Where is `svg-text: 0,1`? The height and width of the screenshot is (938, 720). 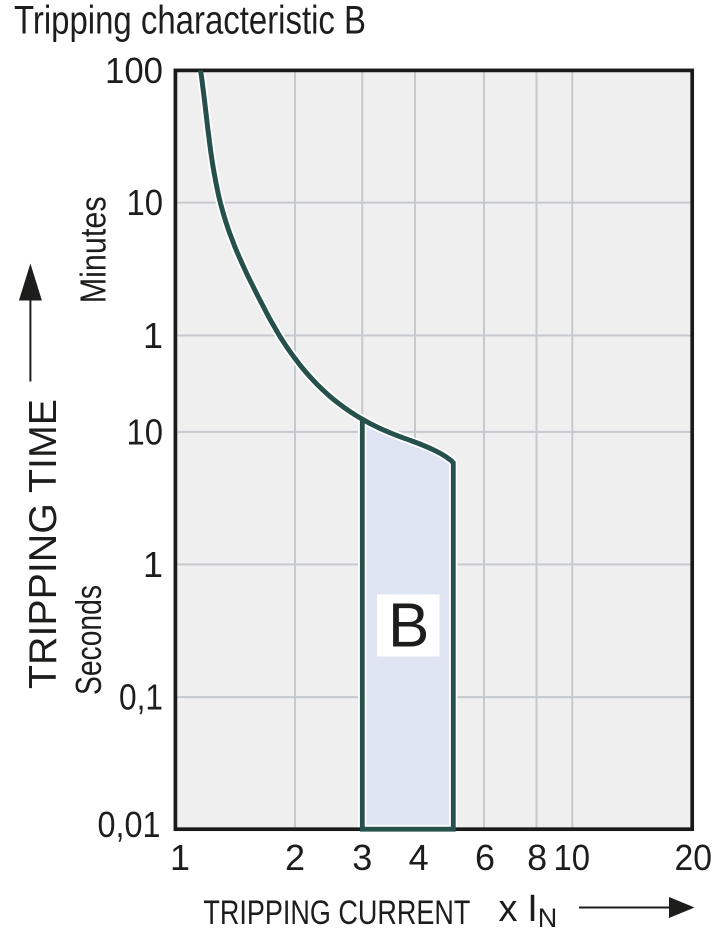 svg-text: 0,1 is located at coordinates (141, 697).